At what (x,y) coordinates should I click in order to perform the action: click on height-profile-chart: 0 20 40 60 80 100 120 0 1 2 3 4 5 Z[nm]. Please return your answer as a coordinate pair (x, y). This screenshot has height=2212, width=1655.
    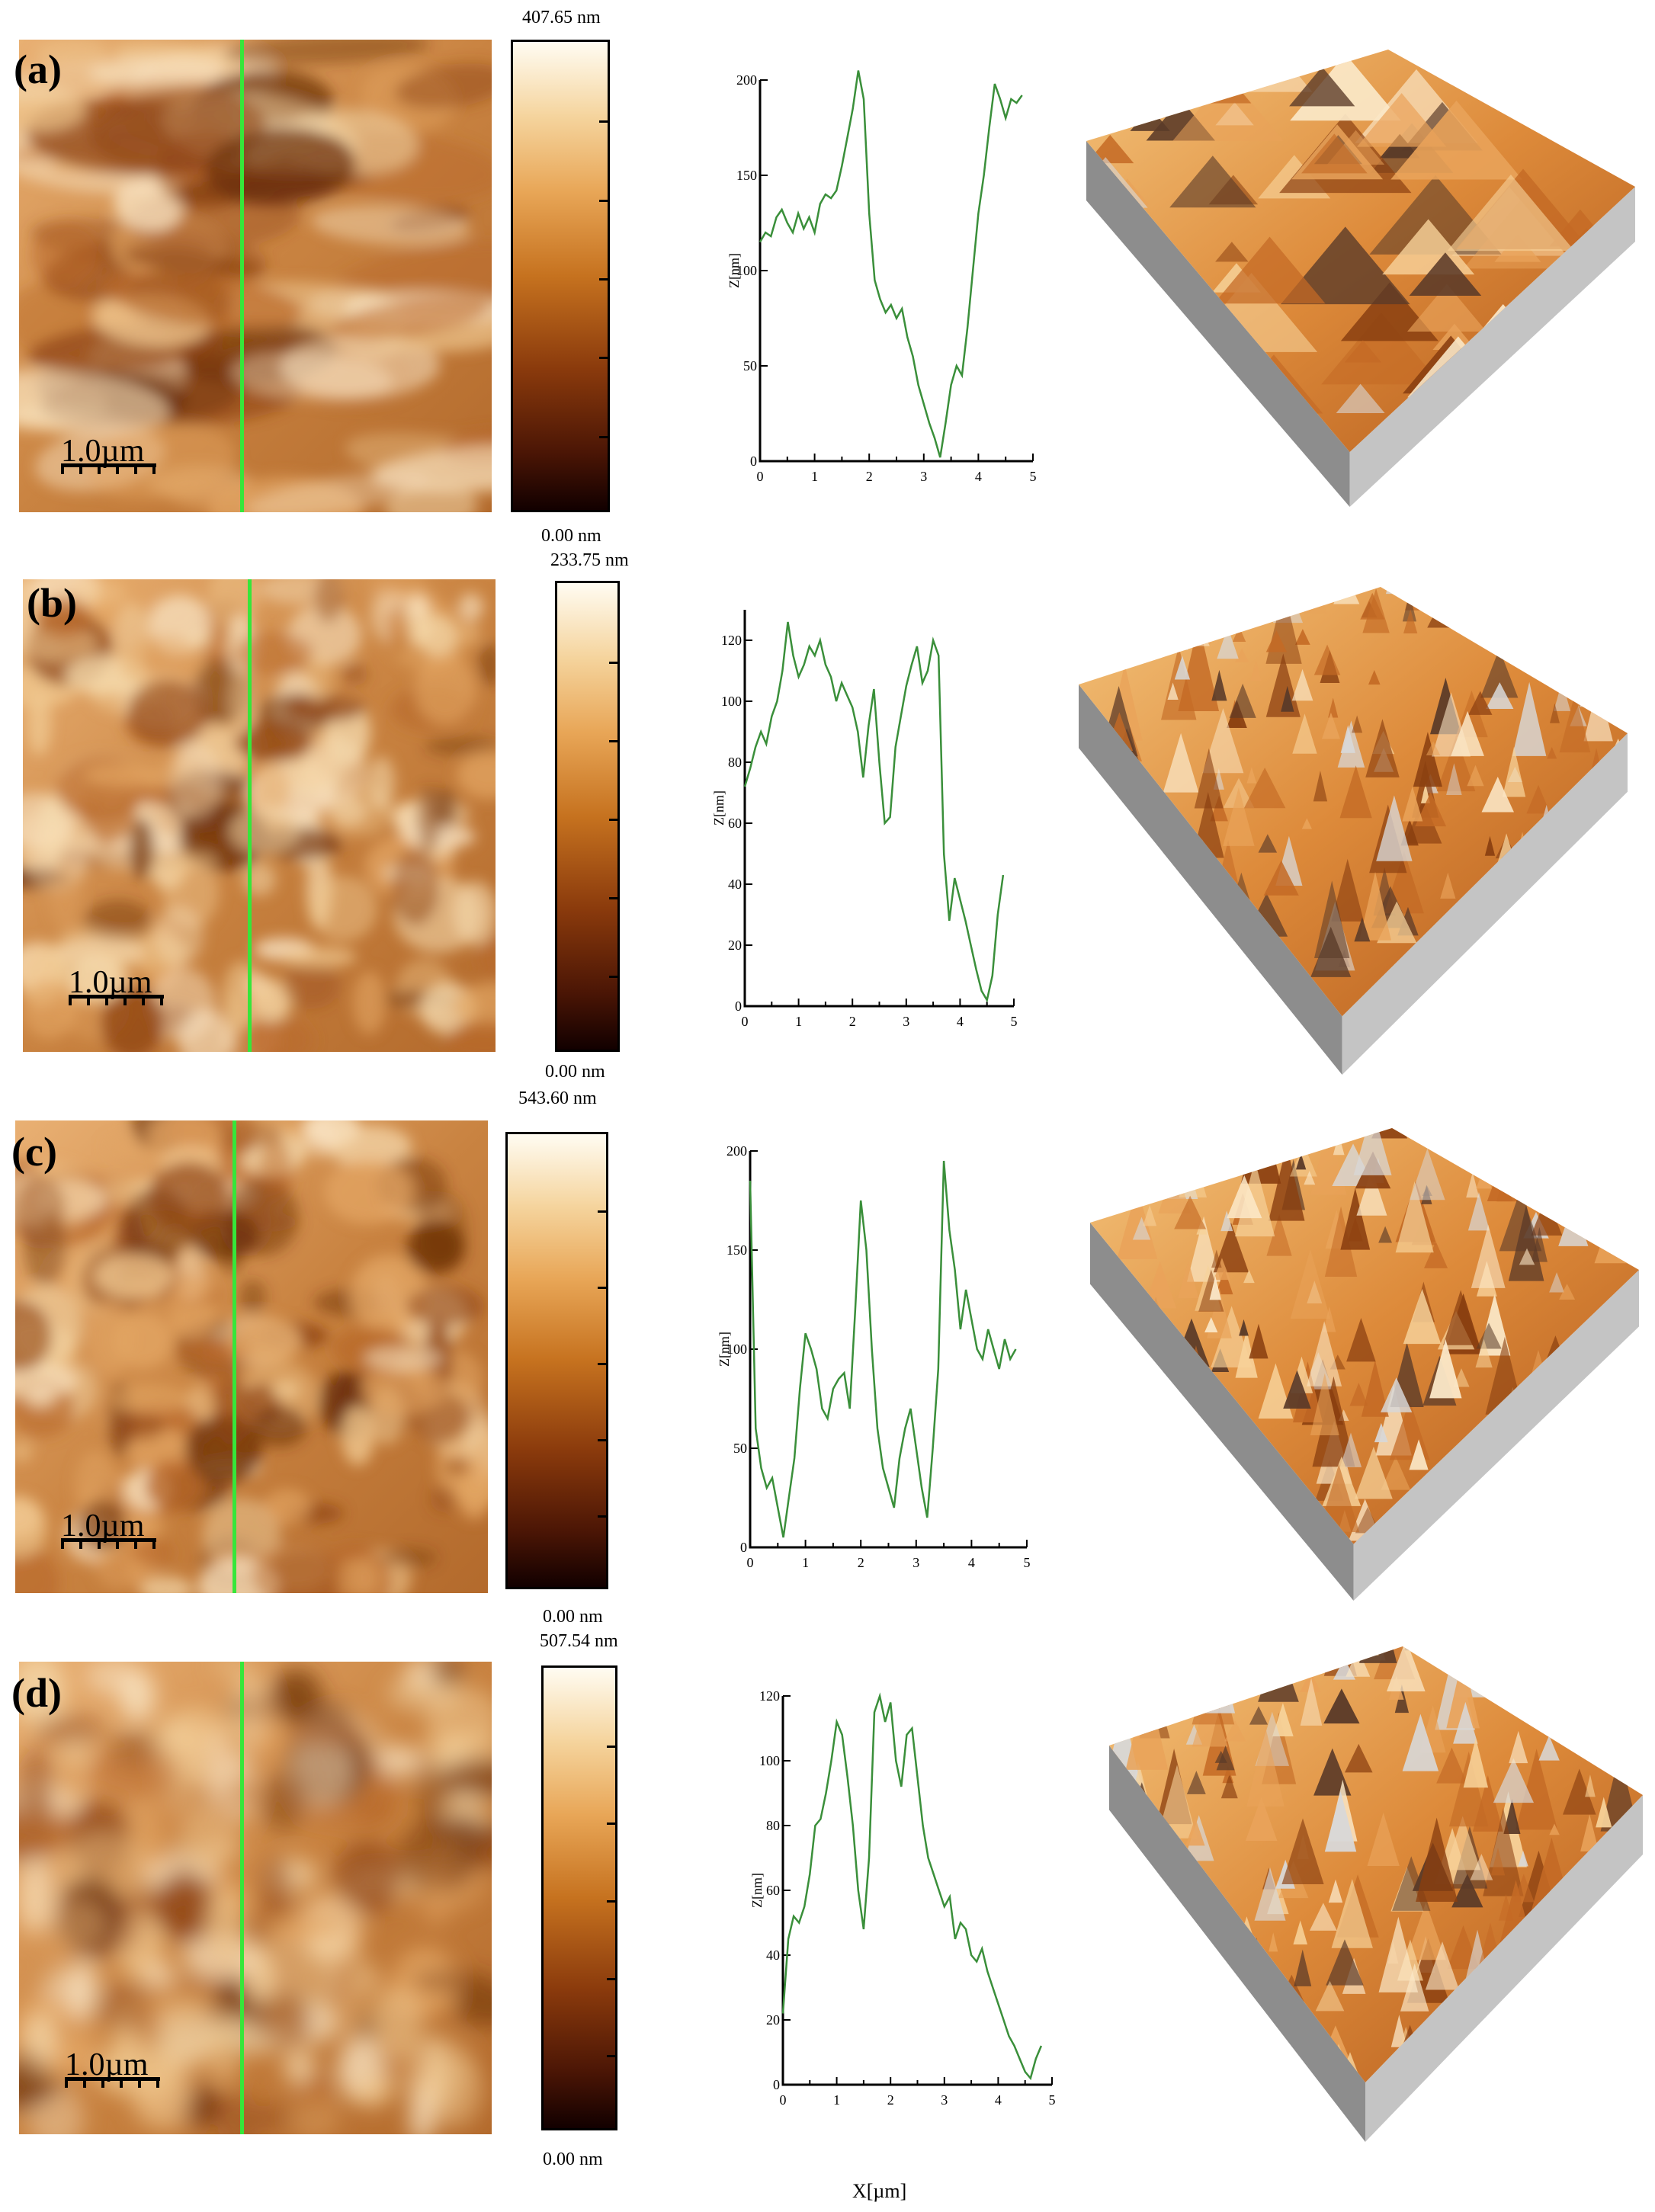
    Looking at the image, I should click on (903, 1898).